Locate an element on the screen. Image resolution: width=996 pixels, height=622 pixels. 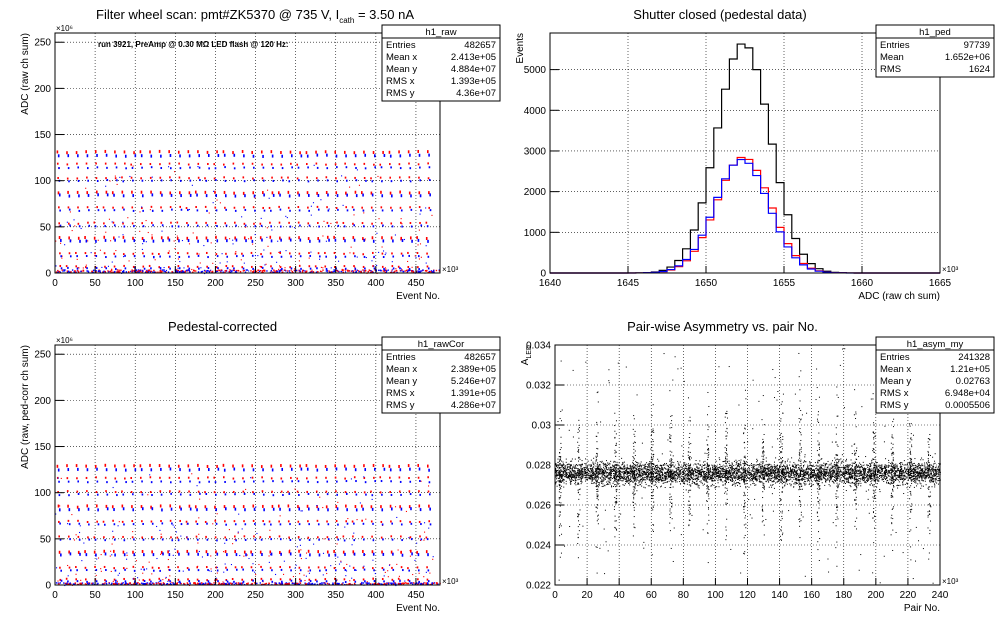
x-tick-label: 350 is located at coordinates (335, 283).